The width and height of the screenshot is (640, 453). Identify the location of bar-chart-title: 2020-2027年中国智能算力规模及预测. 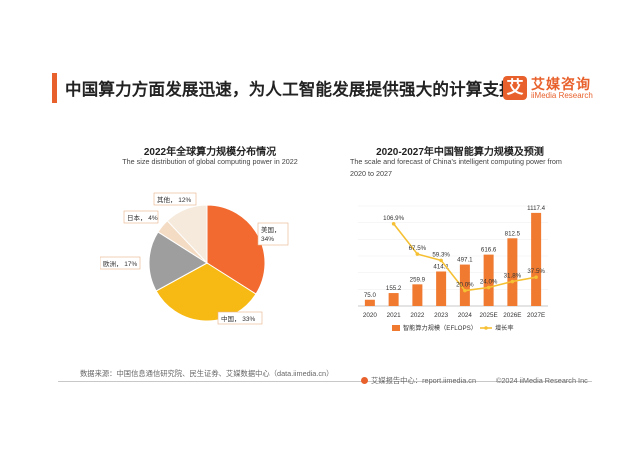
(460, 152).